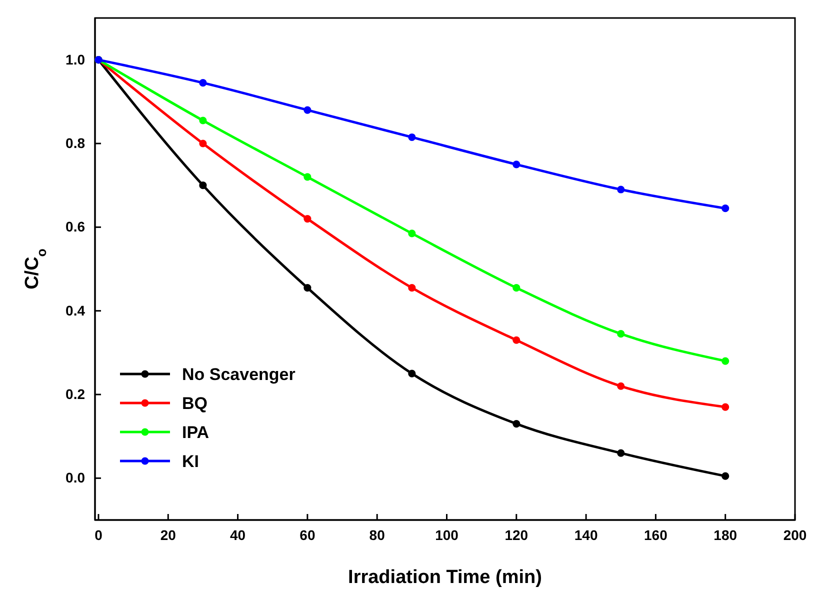 This screenshot has height=591, width=817. What do you see at coordinates (308, 534) in the screenshot?
I see `x-tick-label: 60` at bounding box center [308, 534].